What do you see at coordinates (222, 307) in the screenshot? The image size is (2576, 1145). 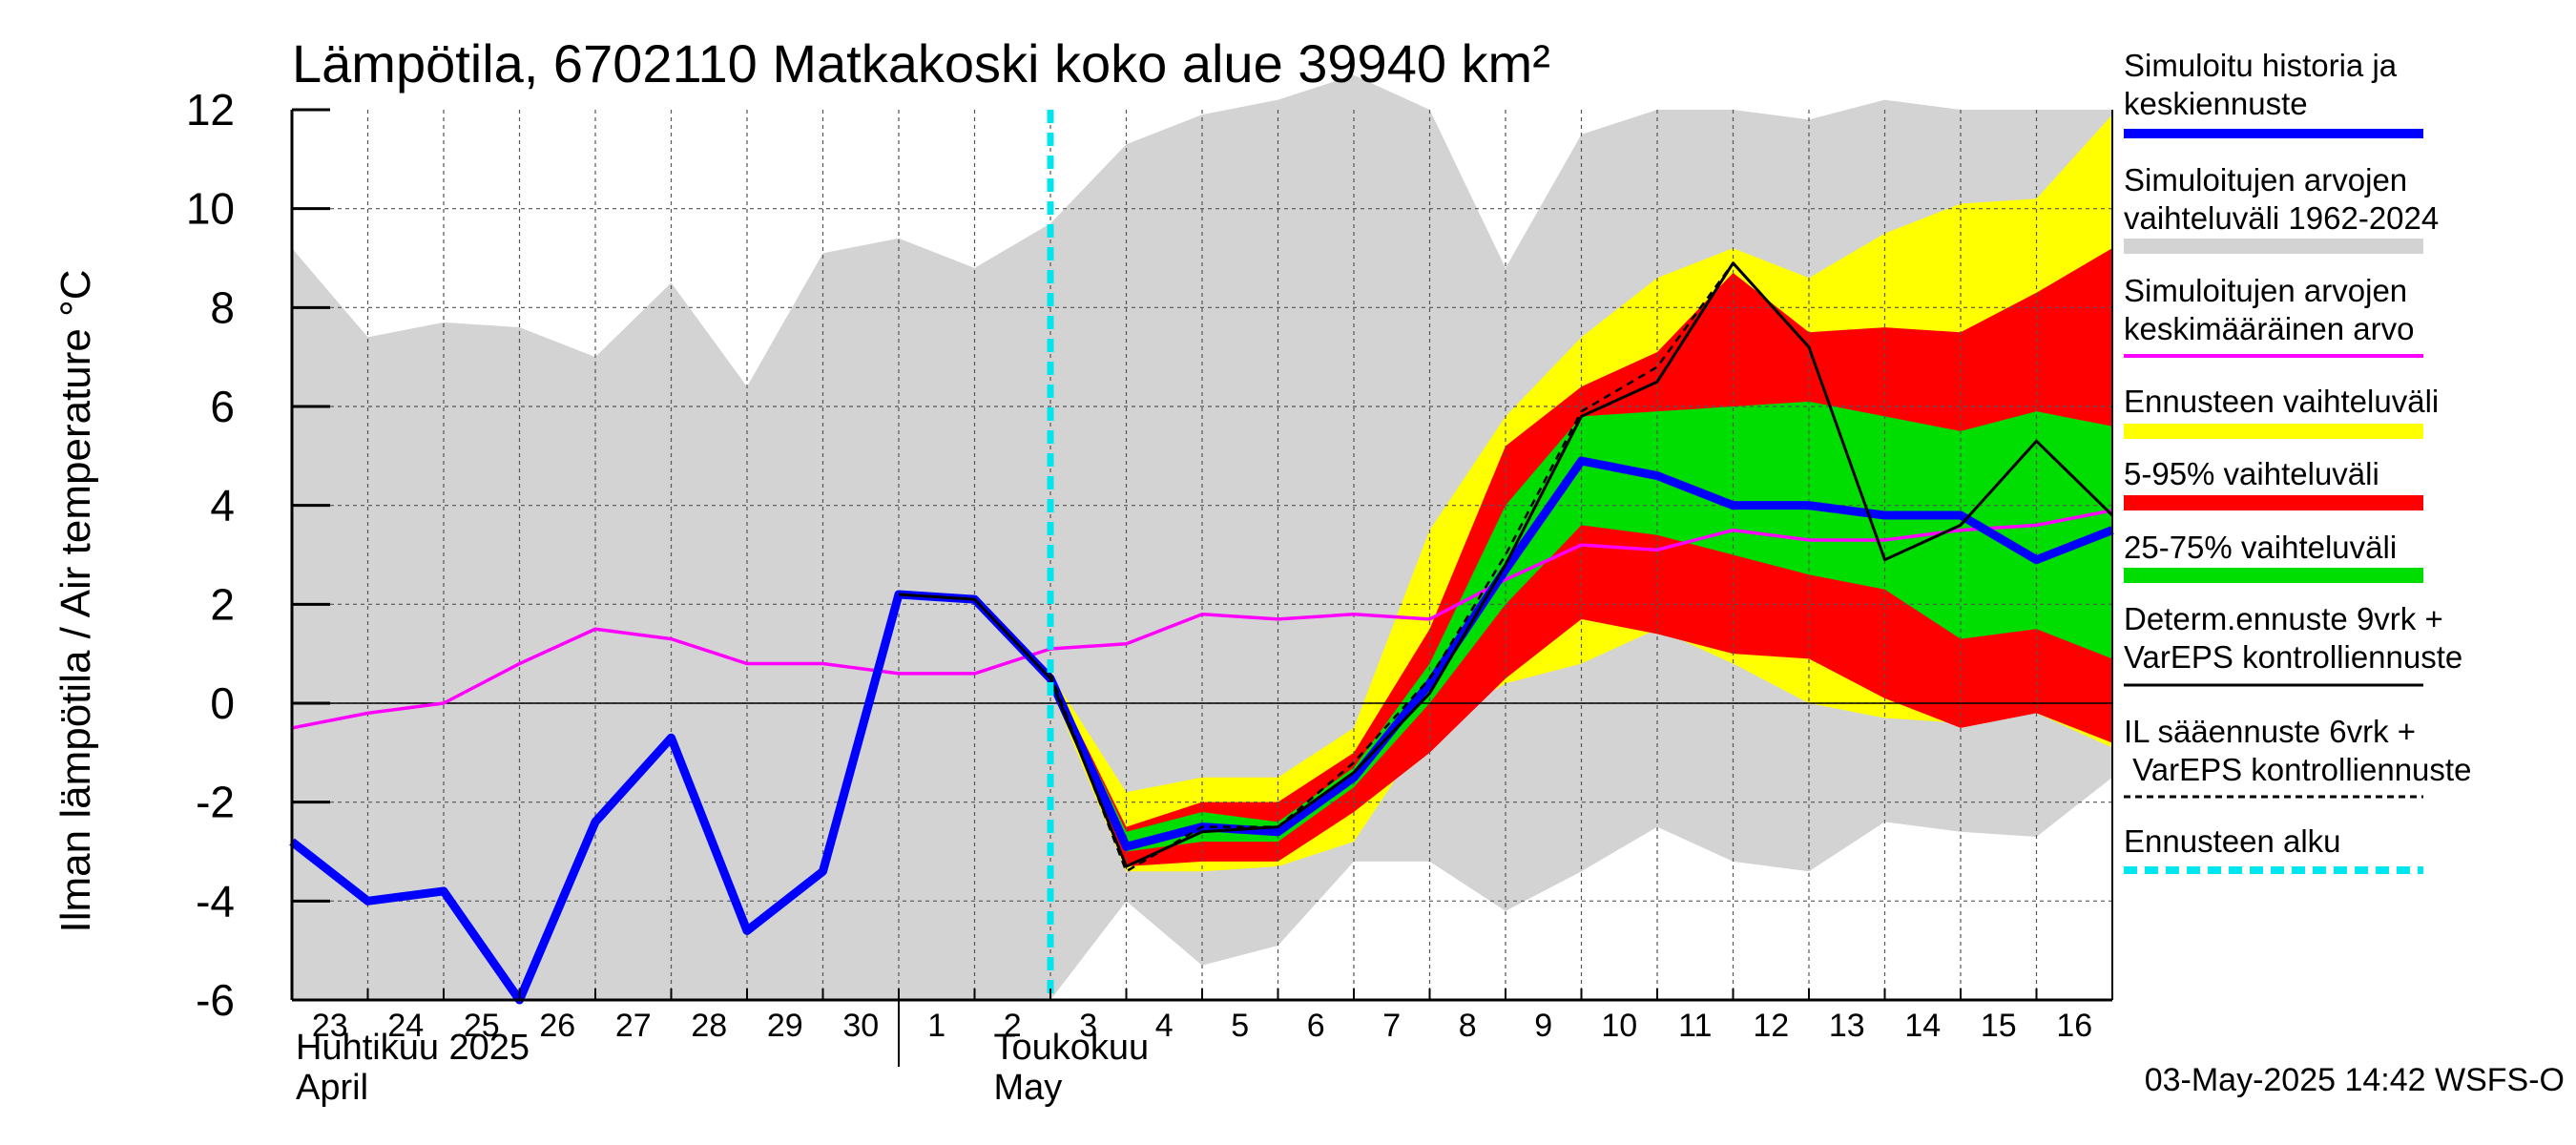 I see `y-tick-label: 8` at bounding box center [222, 307].